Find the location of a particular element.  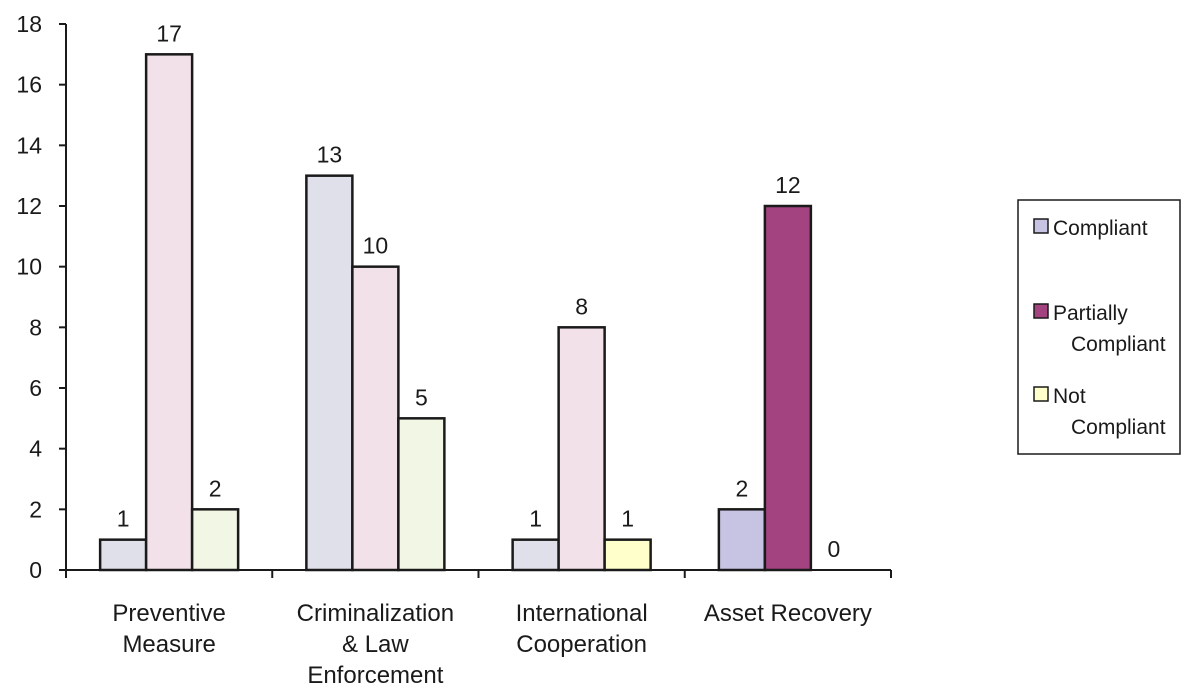

data-label: 0 is located at coordinates (833, 549).